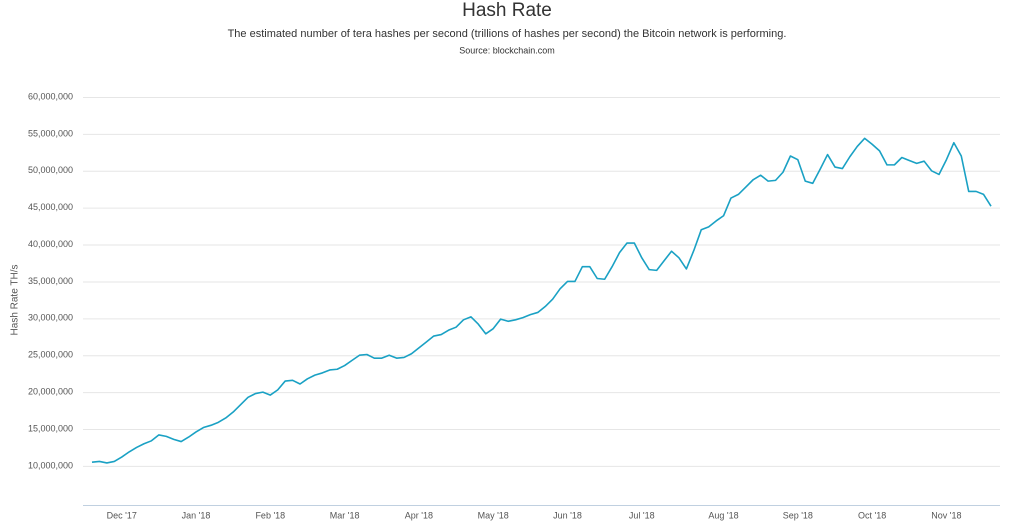  I want to click on x-tick-label: Nov '18, so click(946, 515).